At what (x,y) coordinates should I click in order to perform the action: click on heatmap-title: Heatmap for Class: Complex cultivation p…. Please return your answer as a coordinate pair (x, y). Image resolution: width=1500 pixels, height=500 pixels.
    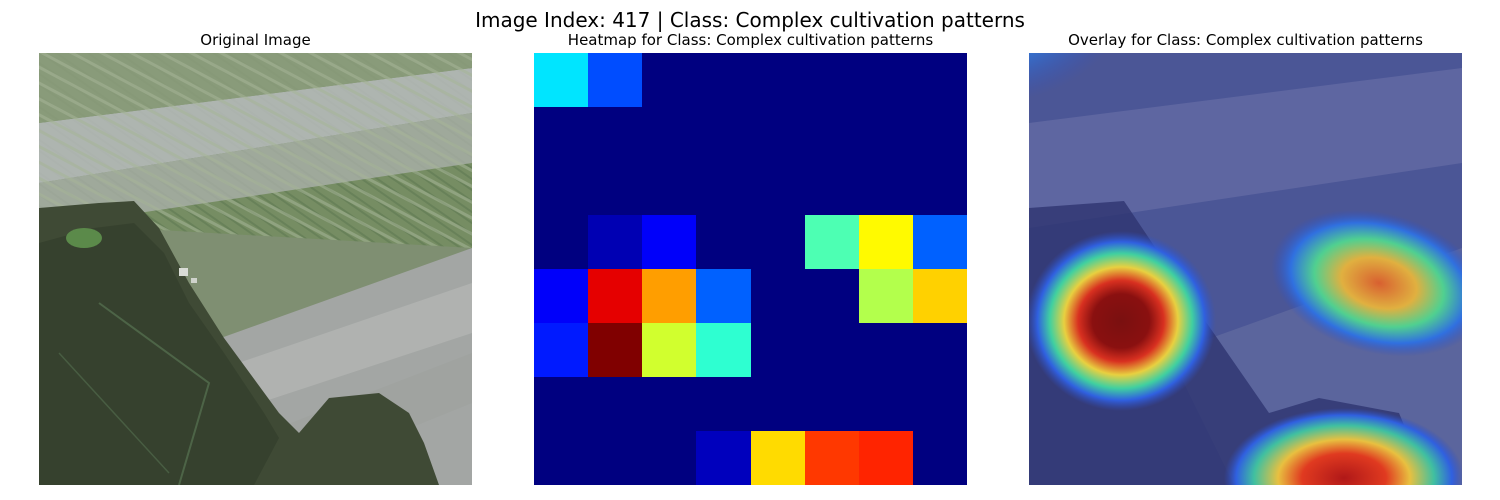
    Looking at the image, I should click on (750, 40).